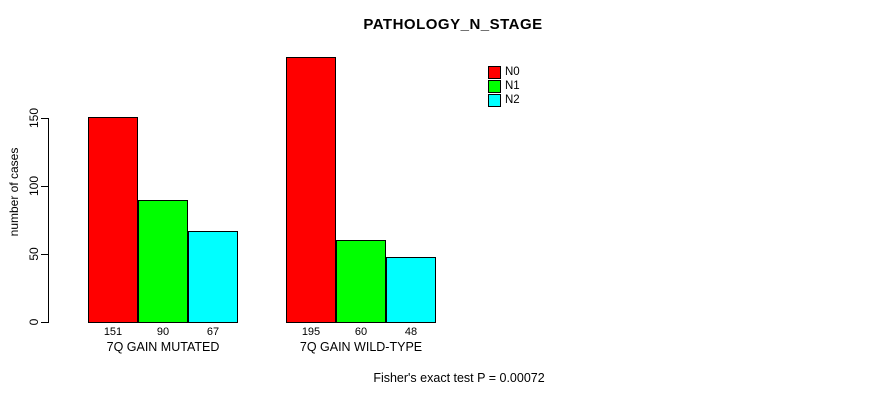 This screenshot has width=890, height=400. Describe the element at coordinates (48, 220) in the screenshot. I see `y-axis-line` at that location.